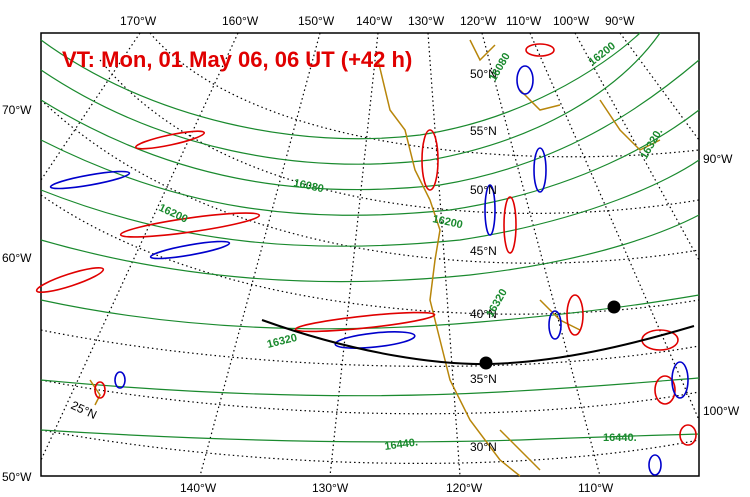 This screenshot has height=497, width=750. Describe the element at coordinates (483, 379) in the screenshot. I see `lat-label: 35°N` at that location.